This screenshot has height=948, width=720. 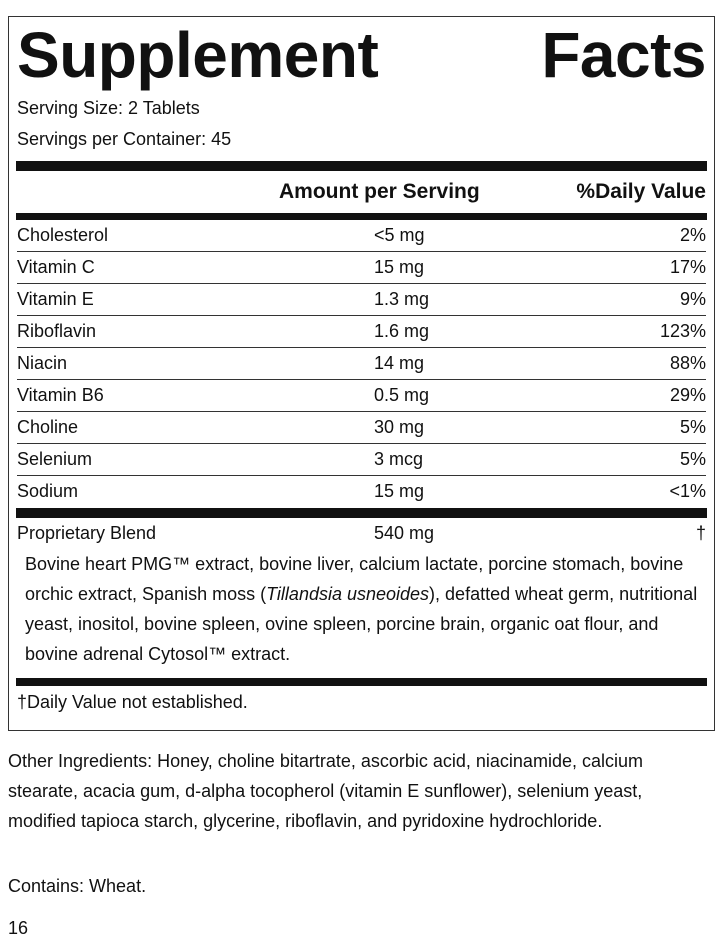 What do you see at coordinates (641, 191) in the screenshot?
I see `daily-value-header: %Daily Value` at bounding box center [641, 191].